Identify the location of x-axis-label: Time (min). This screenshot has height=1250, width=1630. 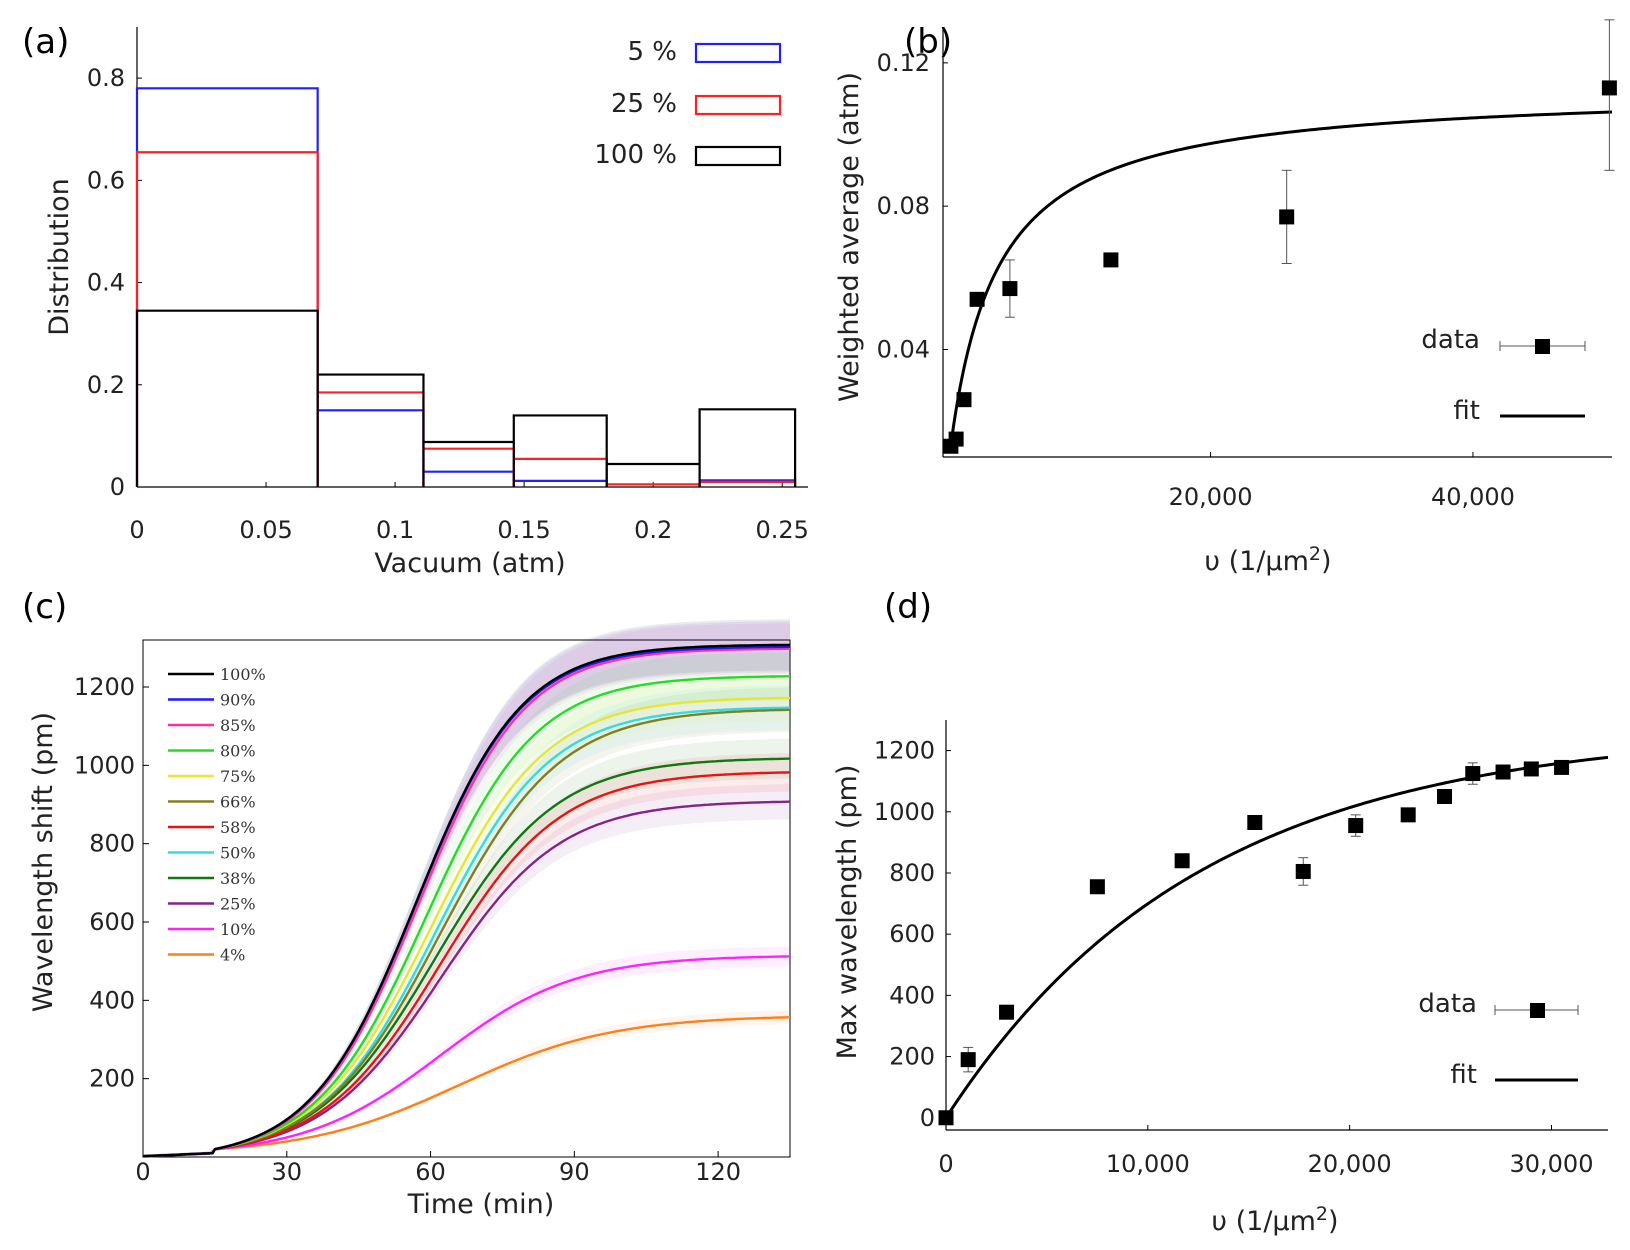
(481, 1204).